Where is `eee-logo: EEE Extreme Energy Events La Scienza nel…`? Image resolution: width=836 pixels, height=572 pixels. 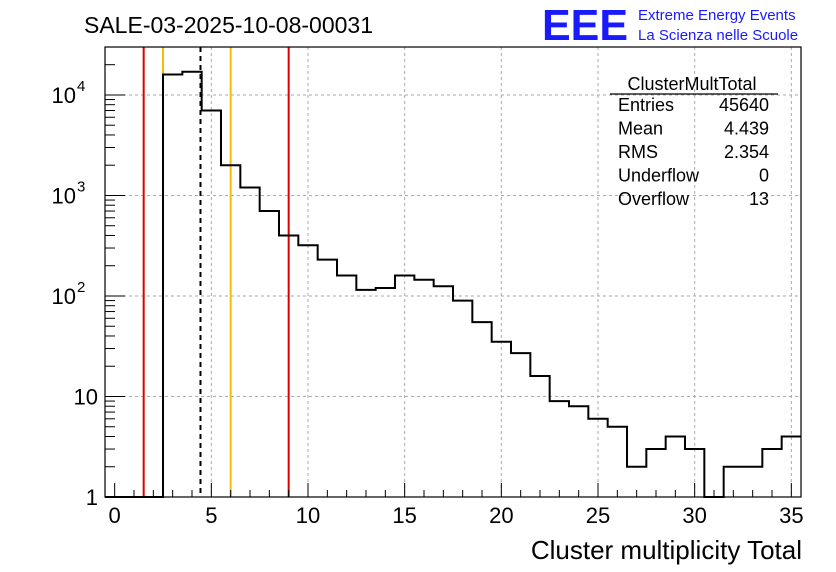 eee-logo: EEE Extreme Energy Events La Scienza nel… is located at coordinates (670, 25).